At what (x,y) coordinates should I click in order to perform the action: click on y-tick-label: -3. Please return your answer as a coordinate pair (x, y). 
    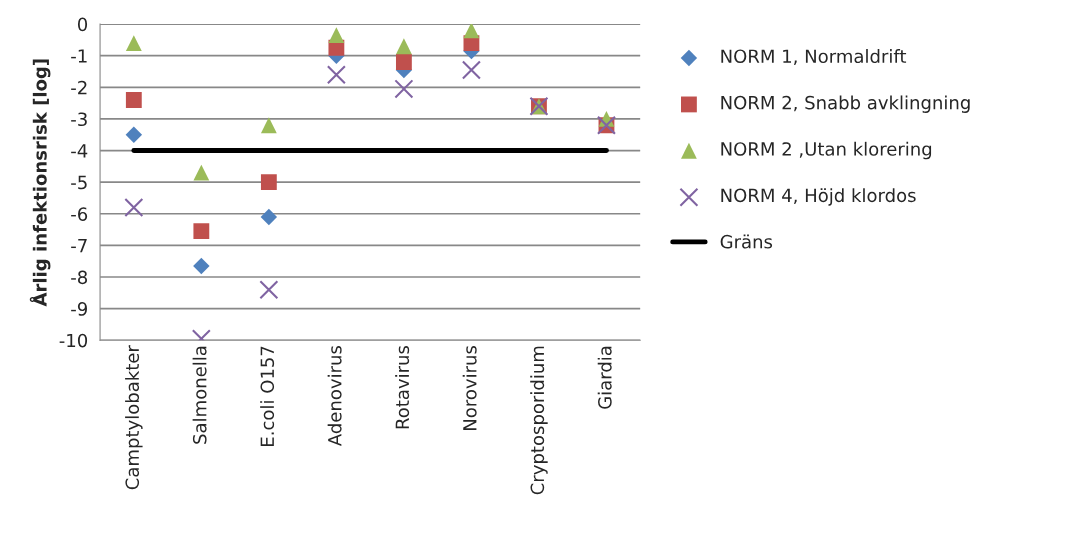
    Looking at the image, I should click on (79, 119).